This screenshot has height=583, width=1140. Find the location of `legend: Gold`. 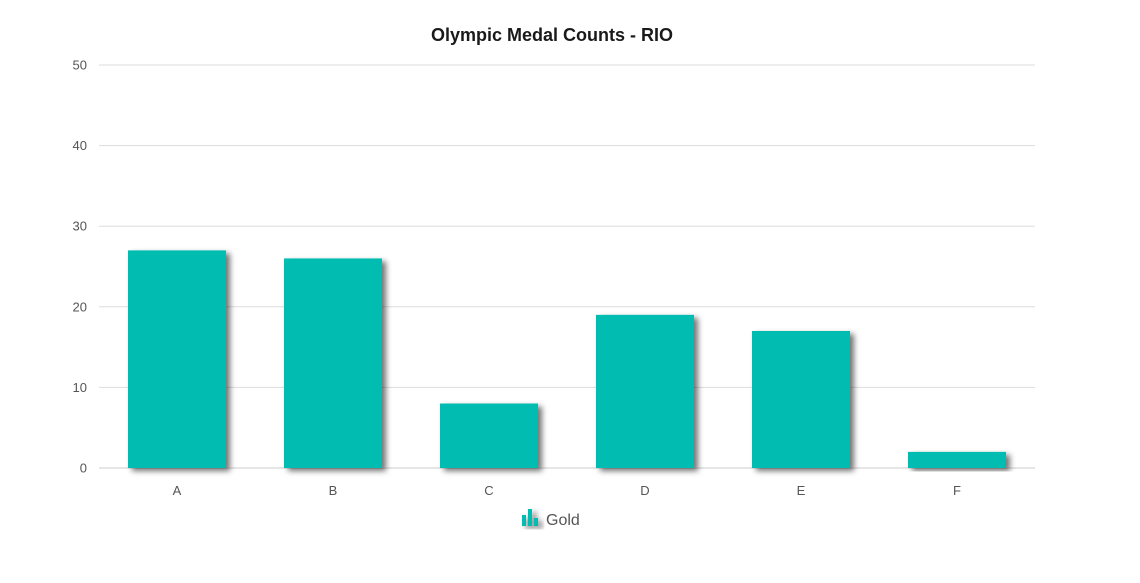

legend: Gold is located at coordinates (551, 519).